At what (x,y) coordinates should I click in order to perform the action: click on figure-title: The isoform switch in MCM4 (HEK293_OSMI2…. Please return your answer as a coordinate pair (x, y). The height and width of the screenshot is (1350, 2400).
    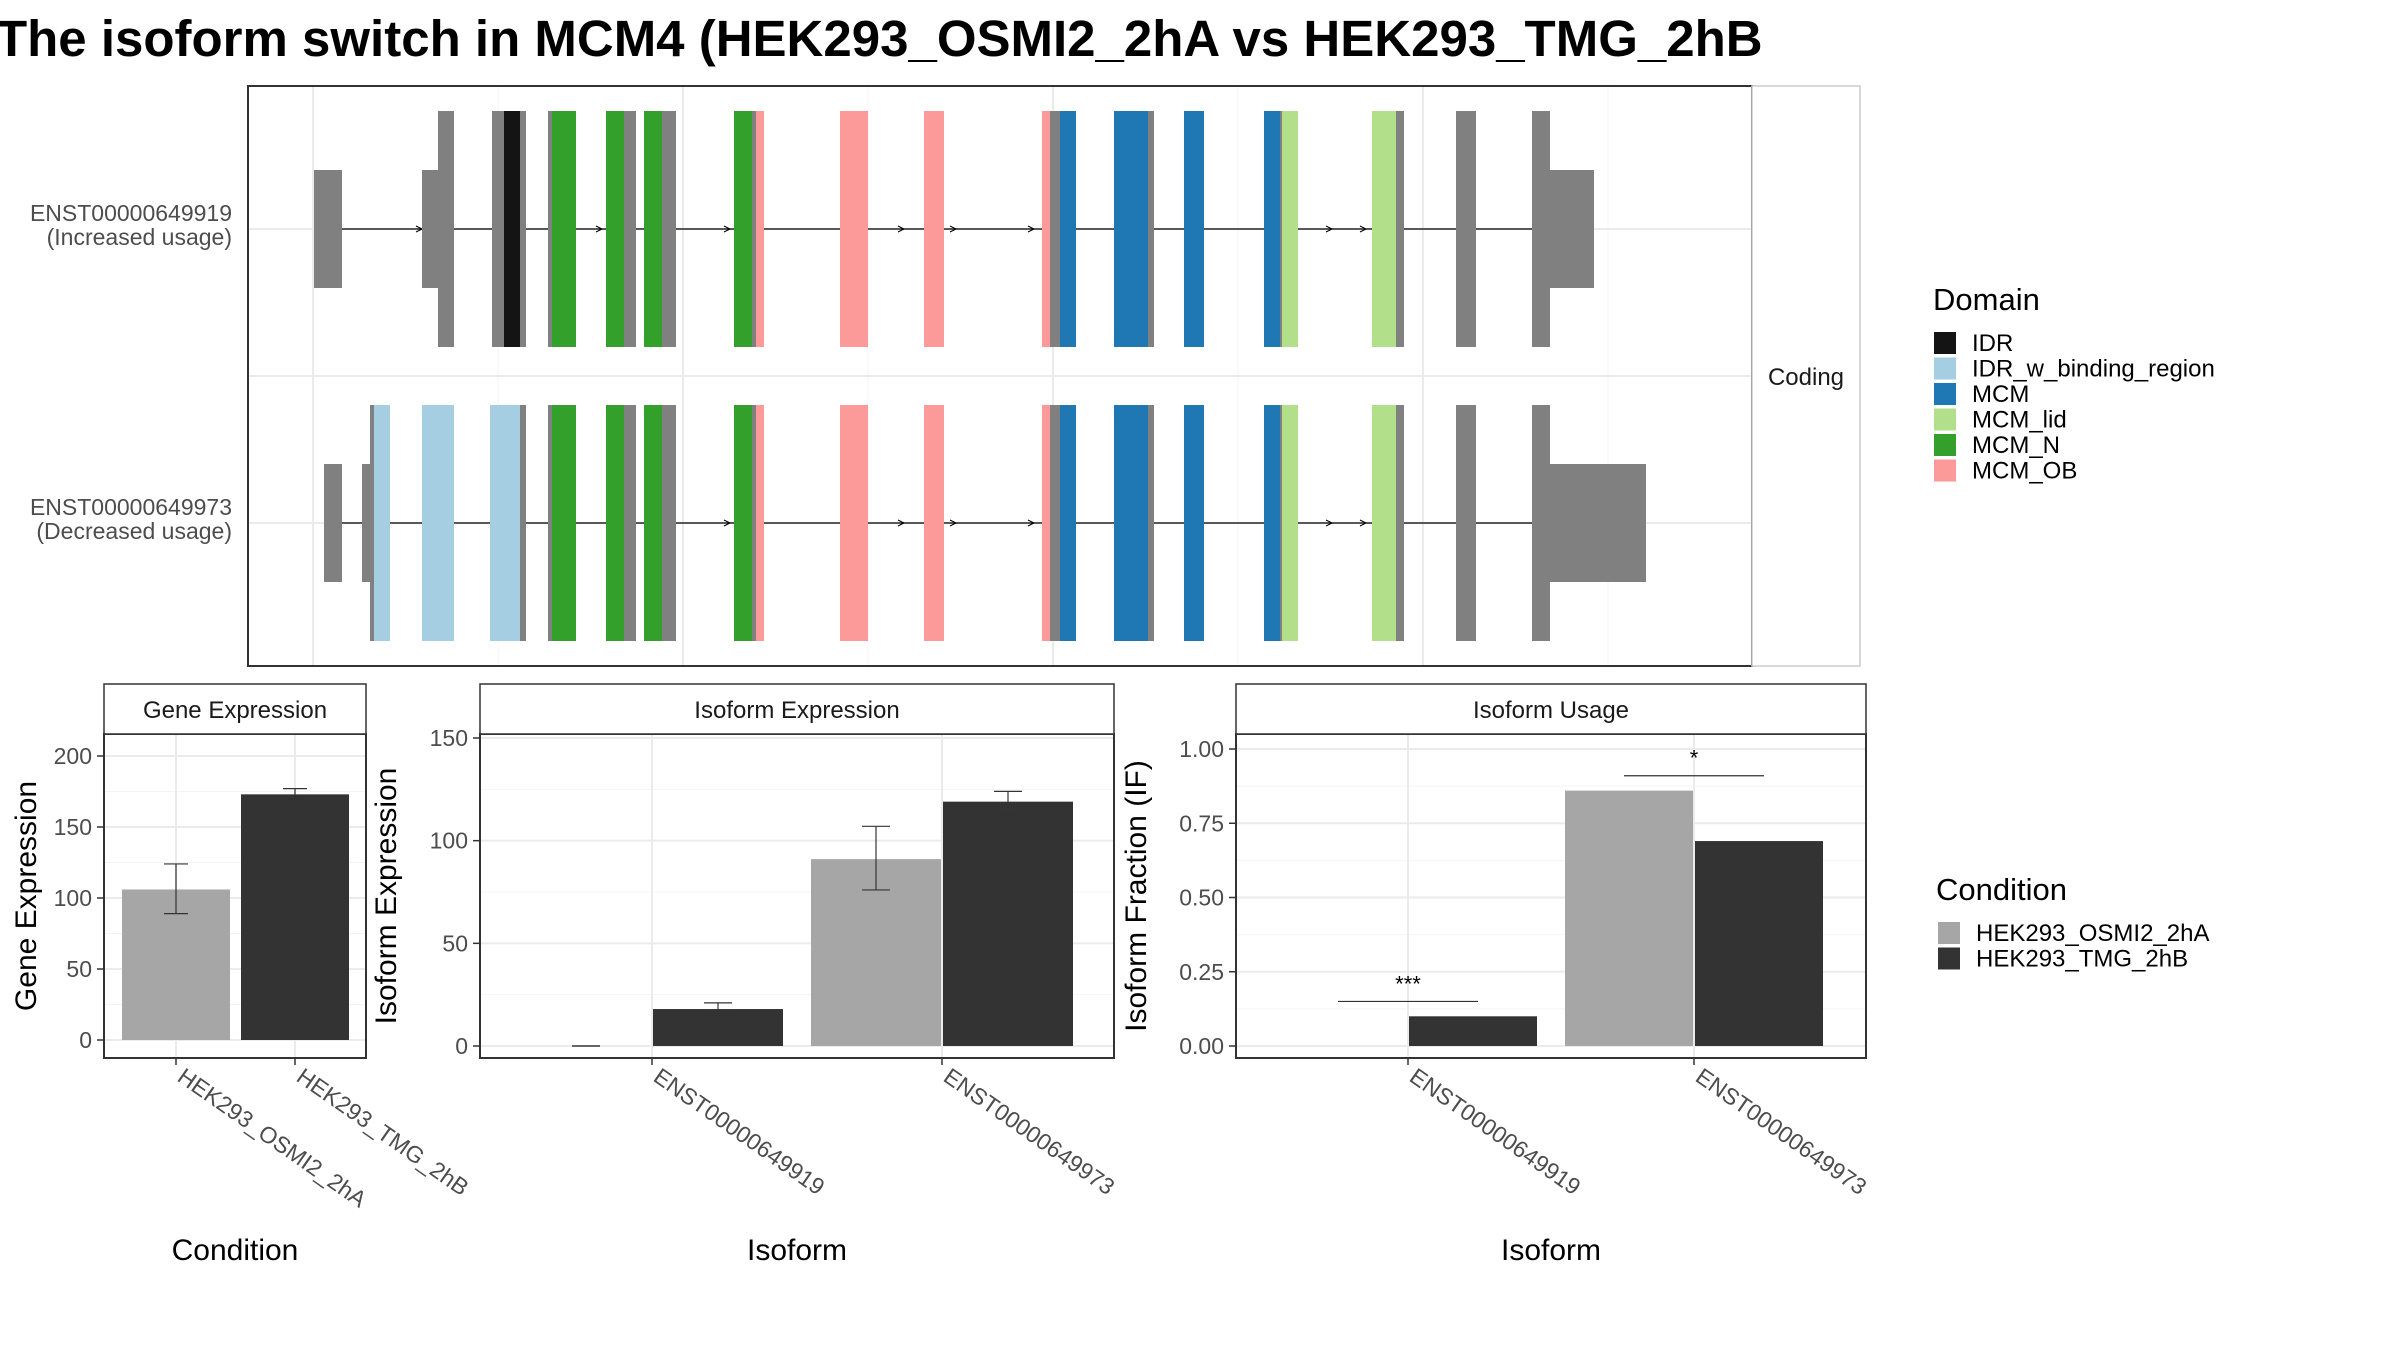
    Looking at the image, I should click on (881, 38).